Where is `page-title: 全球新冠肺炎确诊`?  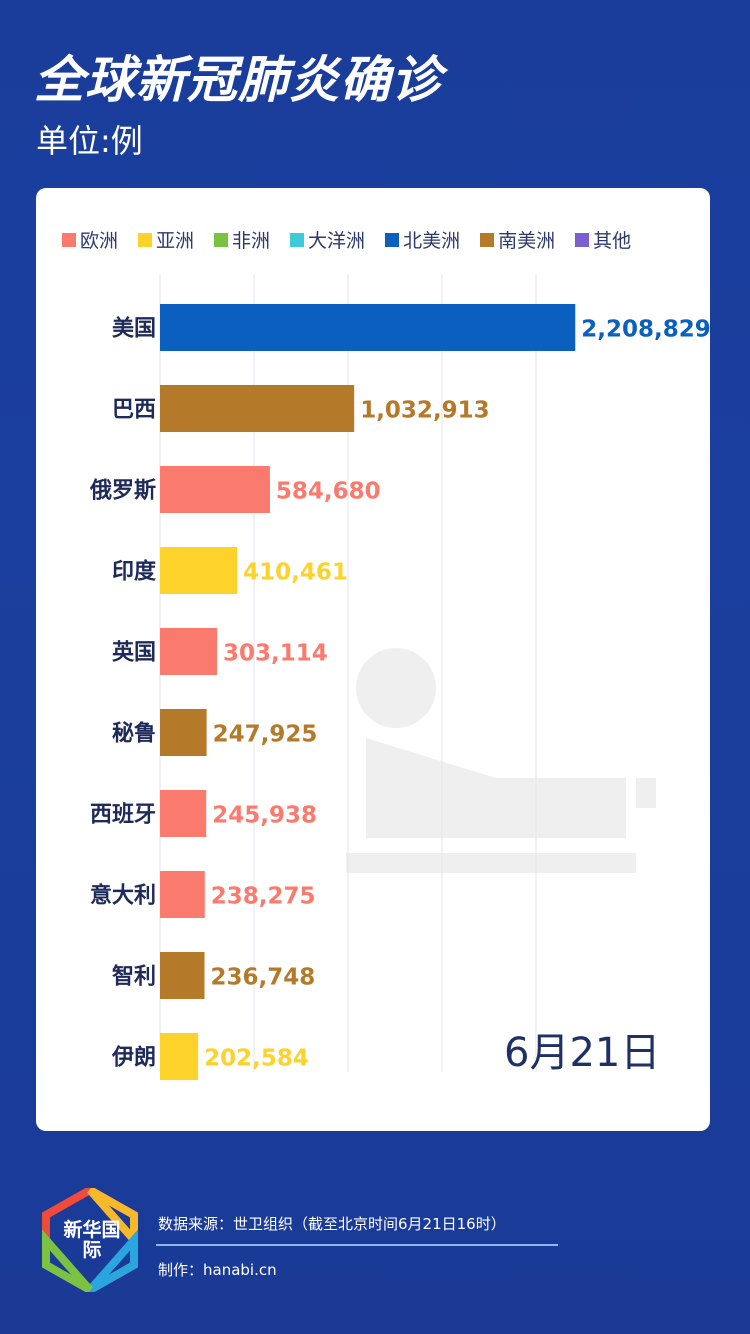 page-title: 全球新冠肺炎确诊 is located at coordinates (238, 80).